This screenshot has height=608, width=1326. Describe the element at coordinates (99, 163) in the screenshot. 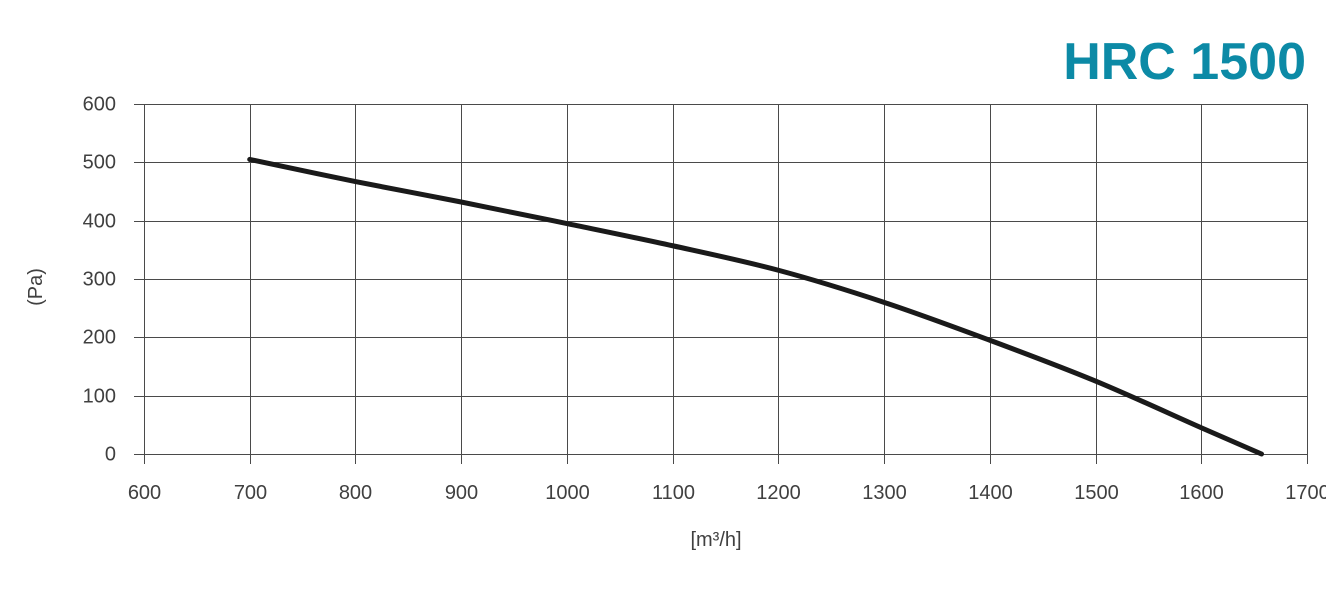

I see `y-tick-label-500: 500` at that location.